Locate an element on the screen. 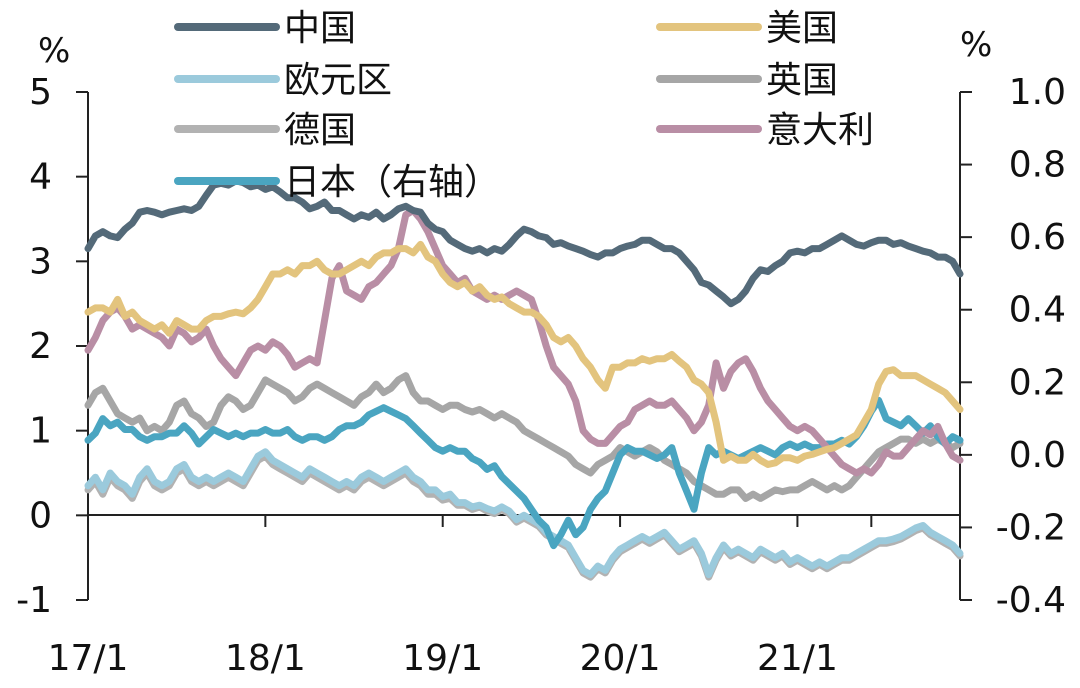 The height and width of the screenshot is (688, 1080). right-tick-label: 0.2 is located at coordinates (1037, 382).